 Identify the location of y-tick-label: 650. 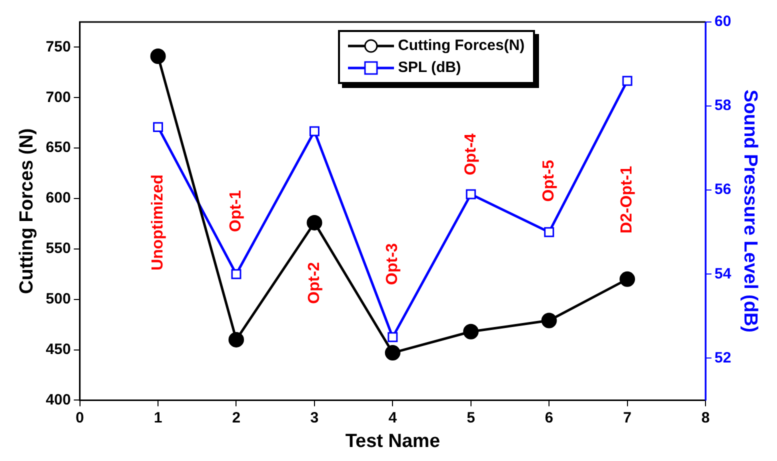
(58, 147).